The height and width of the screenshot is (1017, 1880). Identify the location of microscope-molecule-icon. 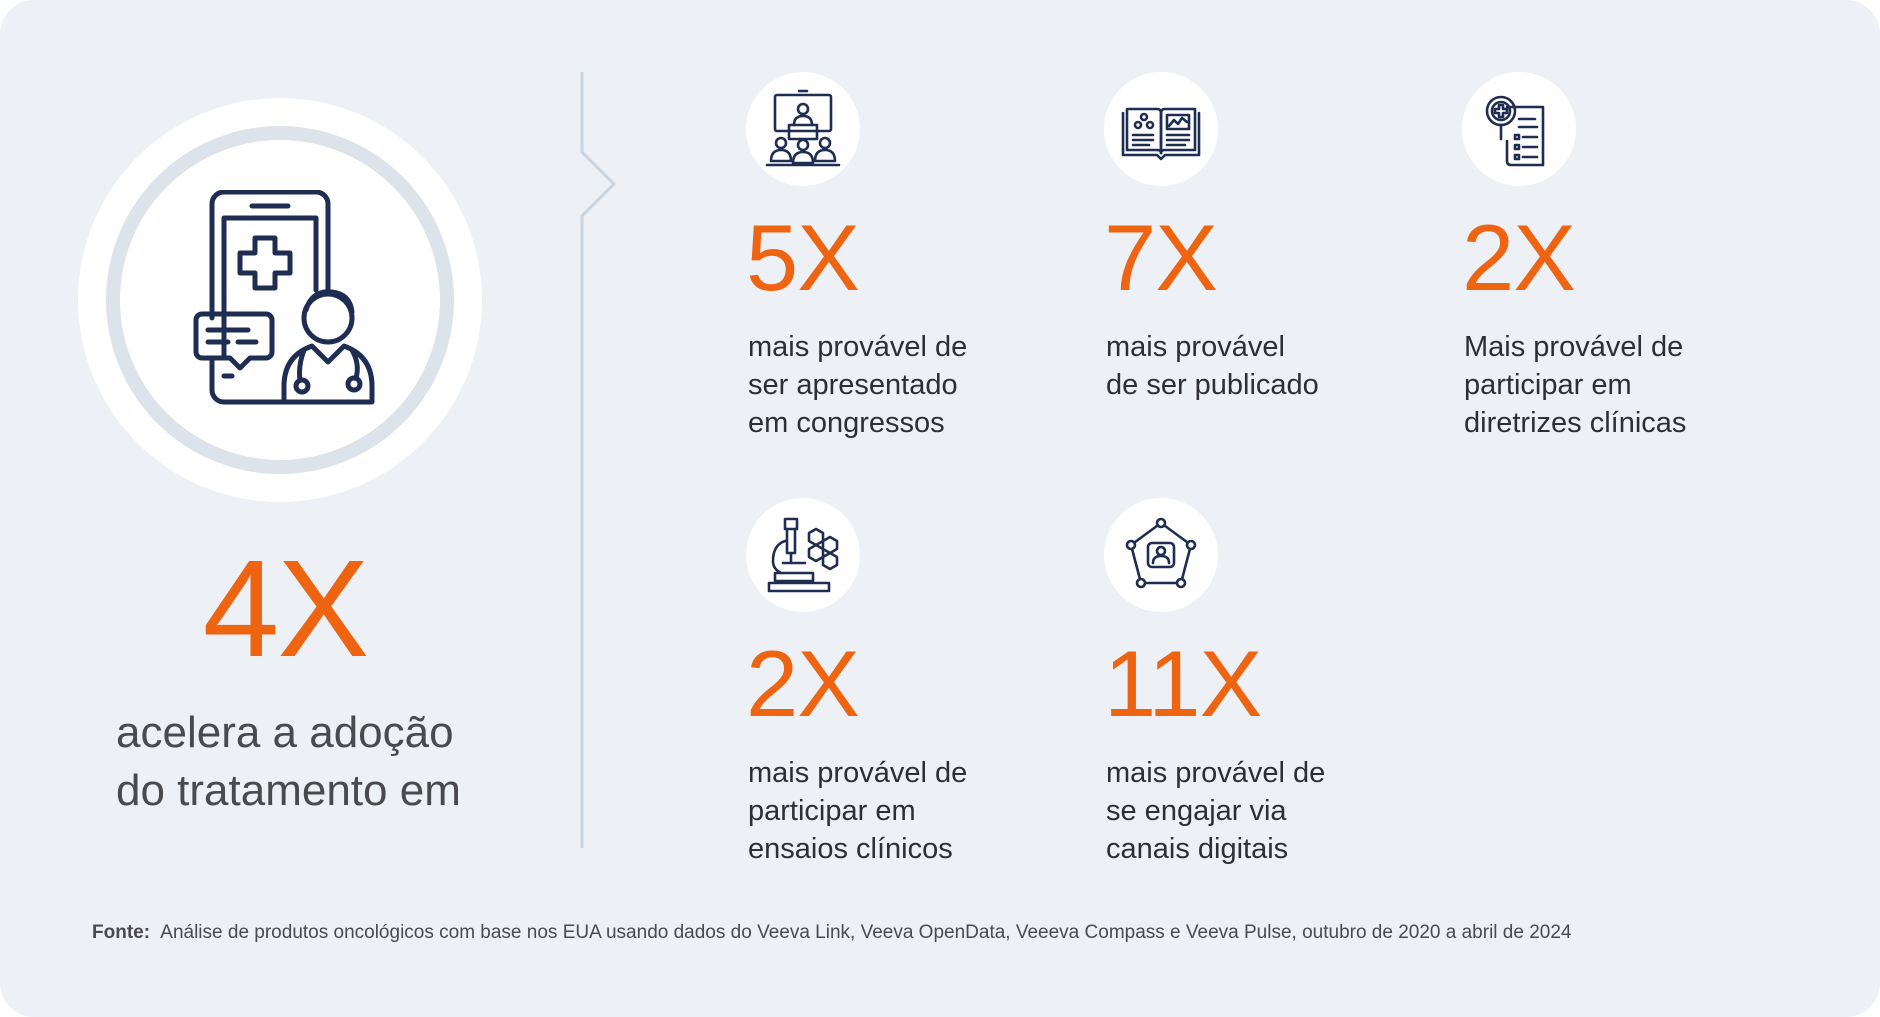
(803, 555).